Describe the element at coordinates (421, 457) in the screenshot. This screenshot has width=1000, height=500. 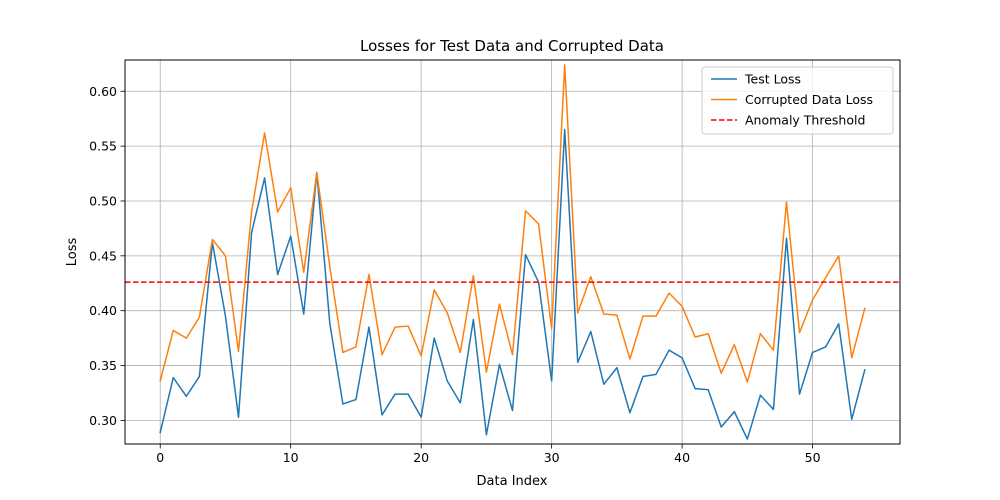
I see `x-tick-label: 20` at that location.